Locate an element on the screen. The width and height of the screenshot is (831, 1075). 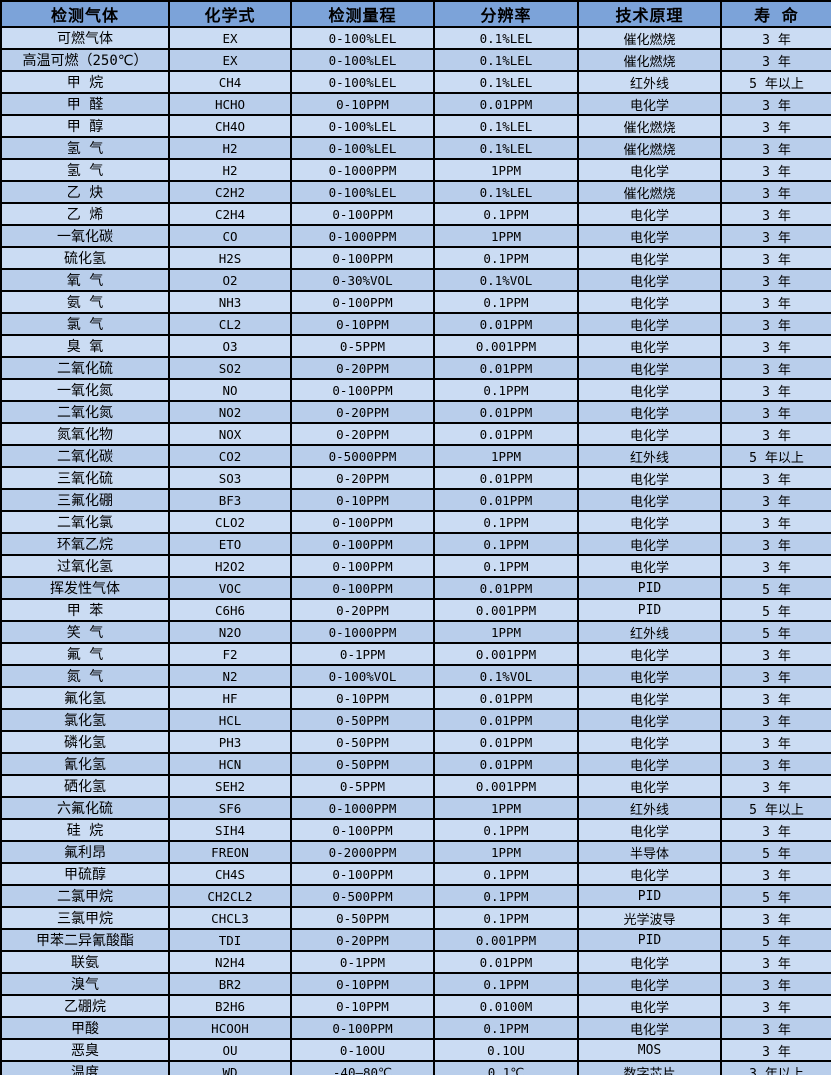
cell-lifespan: 3 年以上 is located at coordinates (775, 1067).